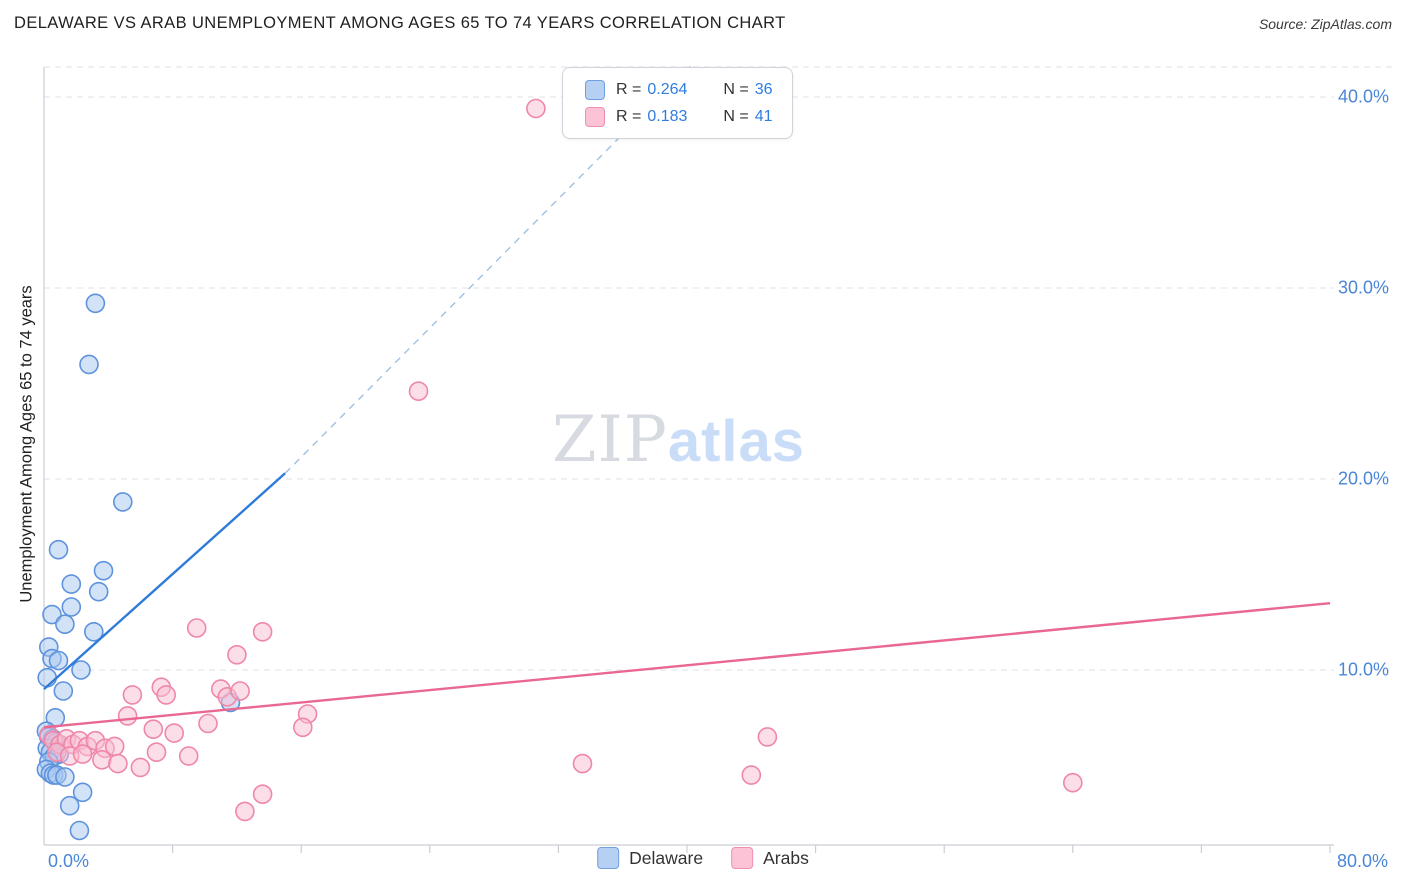 The image size is (1406, 892). What do you see at coordinates (1325, 24) in the screenshot?
I see `source-label: Source: ZipAtlas.com` at bounding box center [1325, 24].